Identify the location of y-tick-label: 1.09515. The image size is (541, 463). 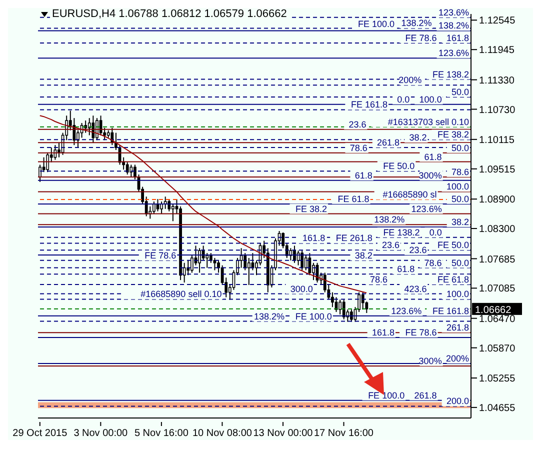
(497, 170).